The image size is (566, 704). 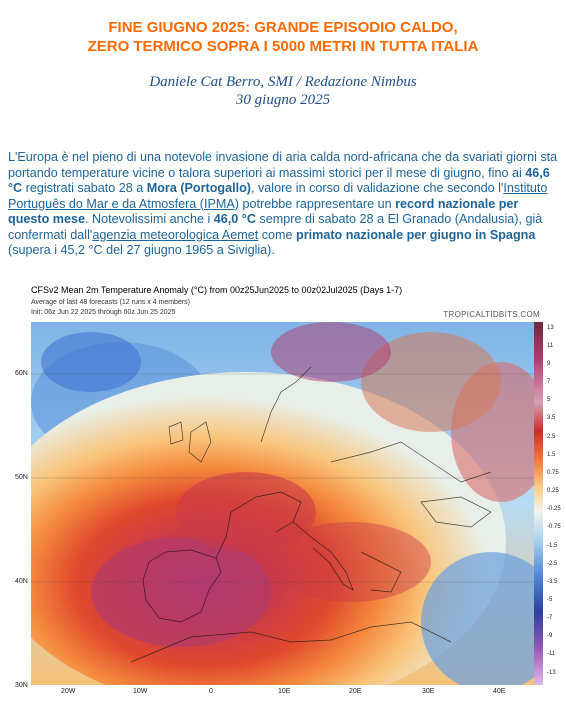 What do you see at coordinates (234, 219) in the screenshot?
I see `temperature-highlight: 46,0 °C` at bounding box center [234, 219].